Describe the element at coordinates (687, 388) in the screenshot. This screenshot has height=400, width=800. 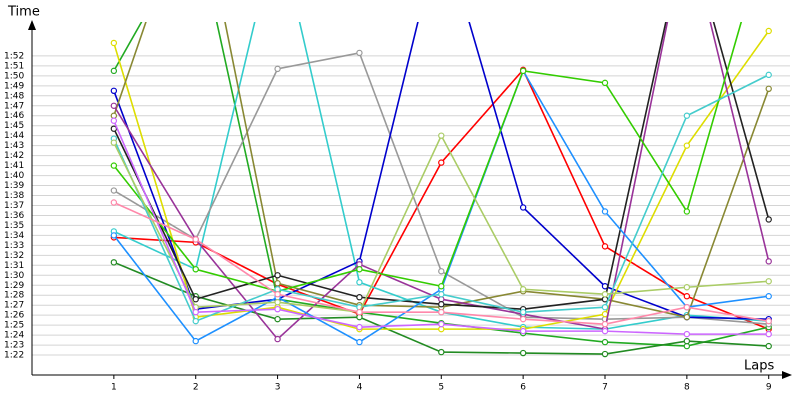
I see `x-tick-label: 8` at that location.